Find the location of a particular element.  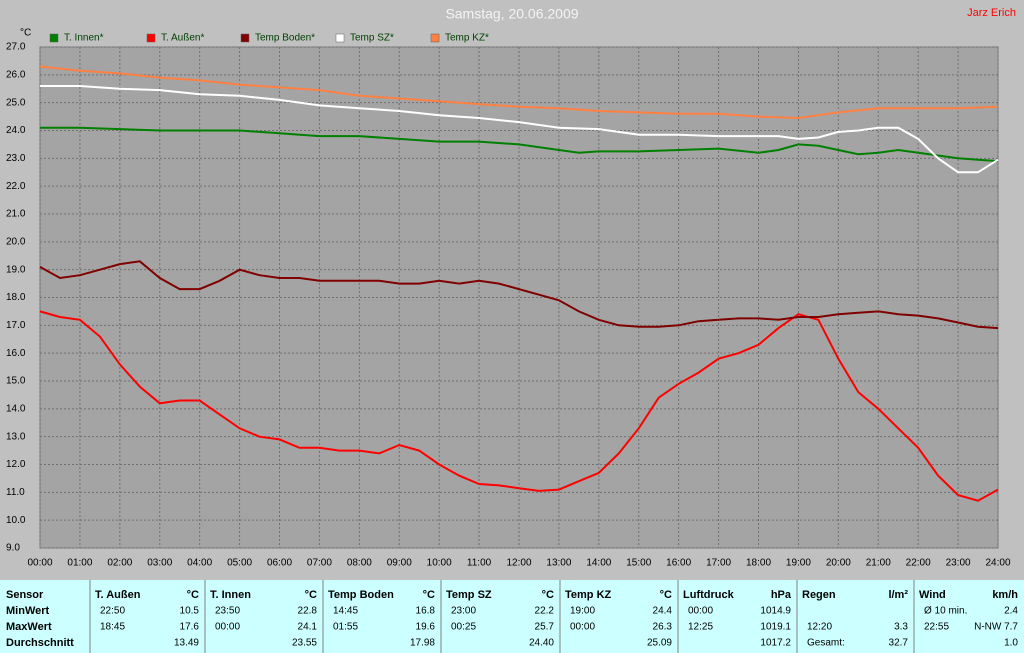

cell-time: 23:00 is located at coordinates (463, 611).